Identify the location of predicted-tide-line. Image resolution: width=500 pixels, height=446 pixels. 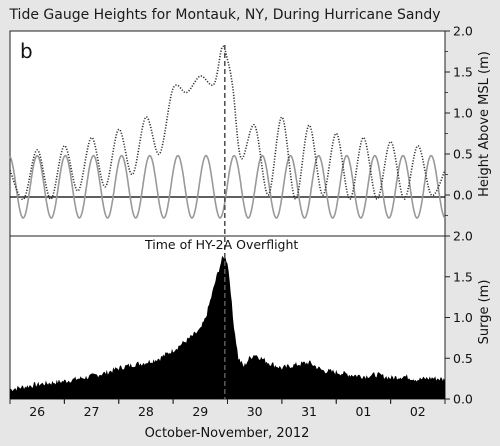
(227, 186).